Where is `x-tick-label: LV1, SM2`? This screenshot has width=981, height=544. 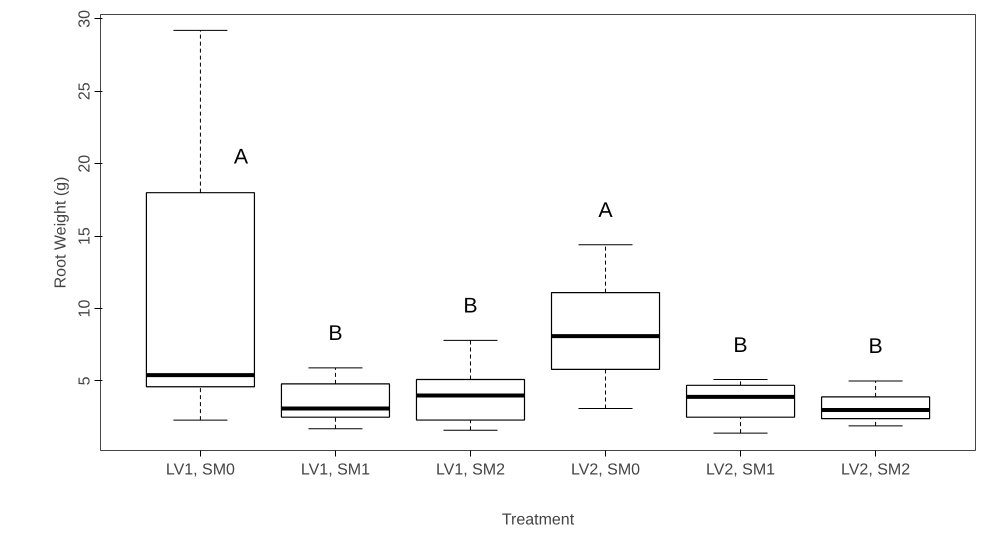 x-tick-label: LV1, SM2 is located at coordinates (471, 470).